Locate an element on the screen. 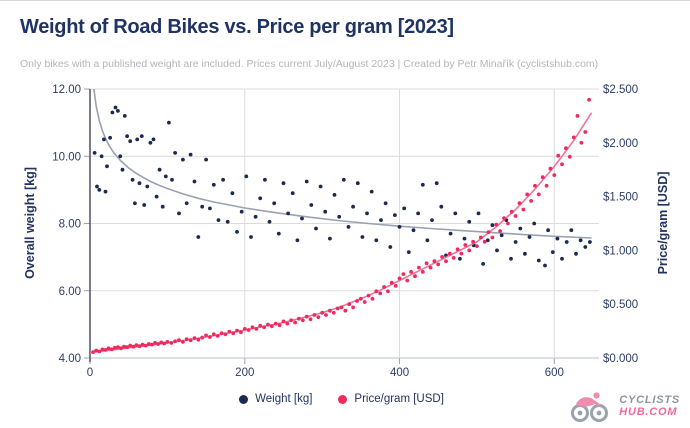  right-axis-tick-label: $0.500 is located at coordinates (620, 305).